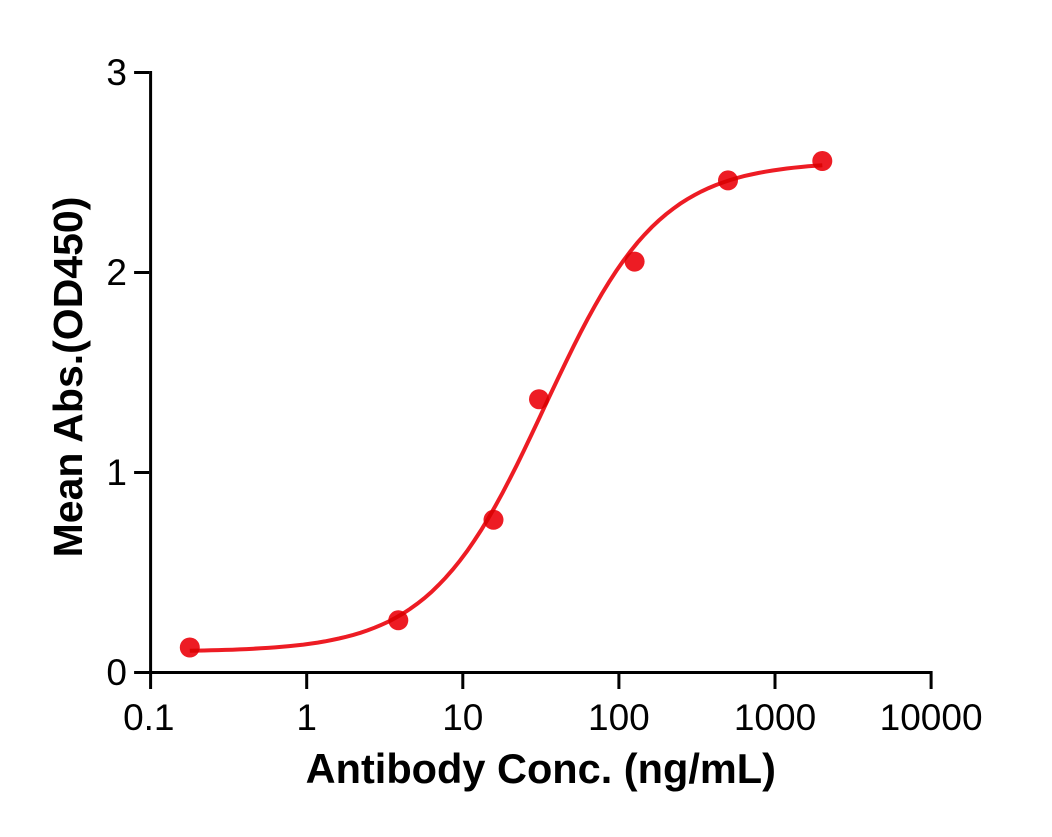 This screenshot has height=837, width=1052. What do you see at coordinates (775, 717) in the screenshot?
I see `svg-text: 1000` at bounding box center [775, 717].